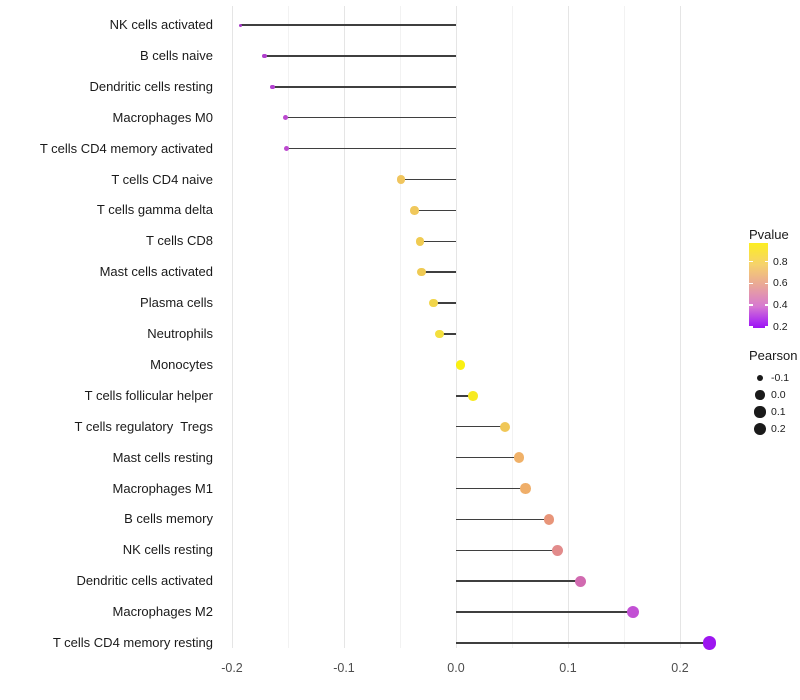 The height and width of the screenshot is (700, 800). Describe the element at coordinates (148, 395) in the screenshot. I see `category-label: T cells follicular helper` at that location.